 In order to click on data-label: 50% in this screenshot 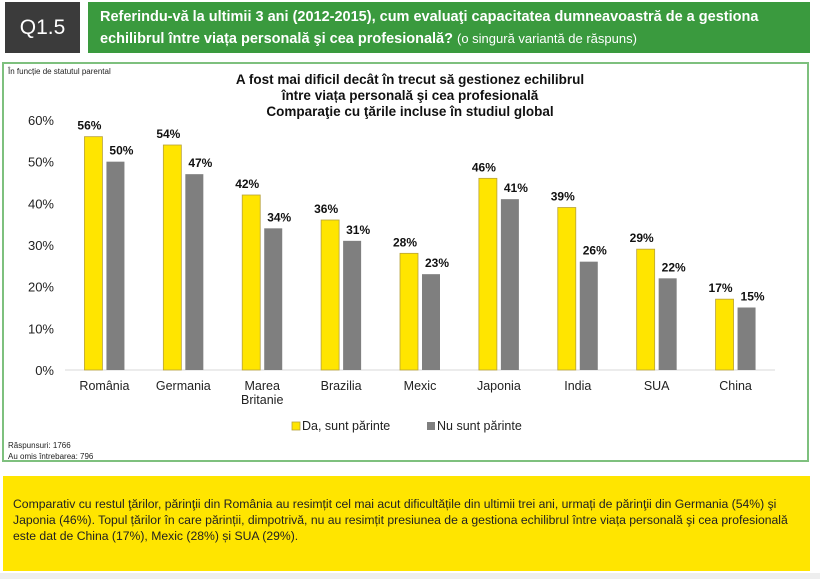, I will do `click(121, 151)`.